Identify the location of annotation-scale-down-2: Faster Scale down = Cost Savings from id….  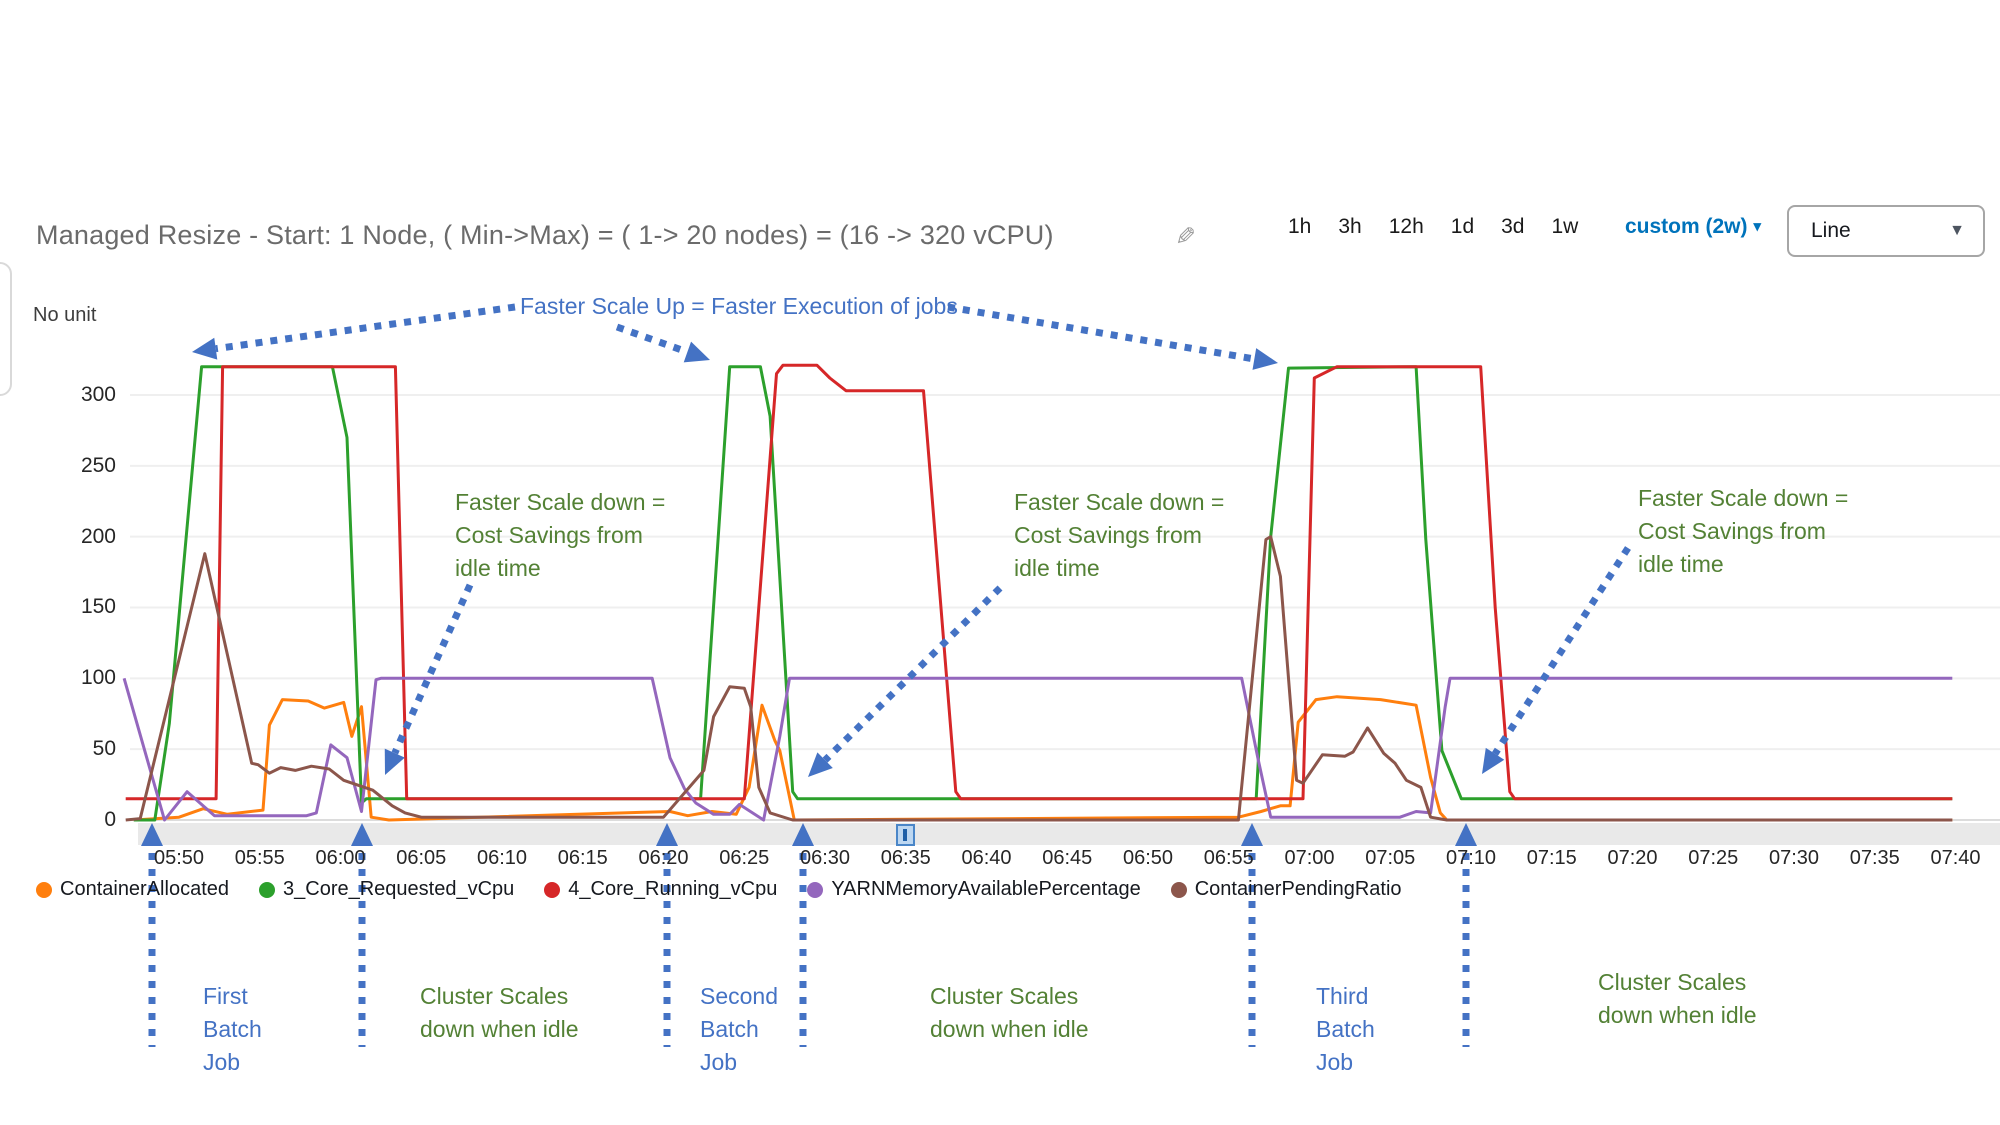
(1119, 535).